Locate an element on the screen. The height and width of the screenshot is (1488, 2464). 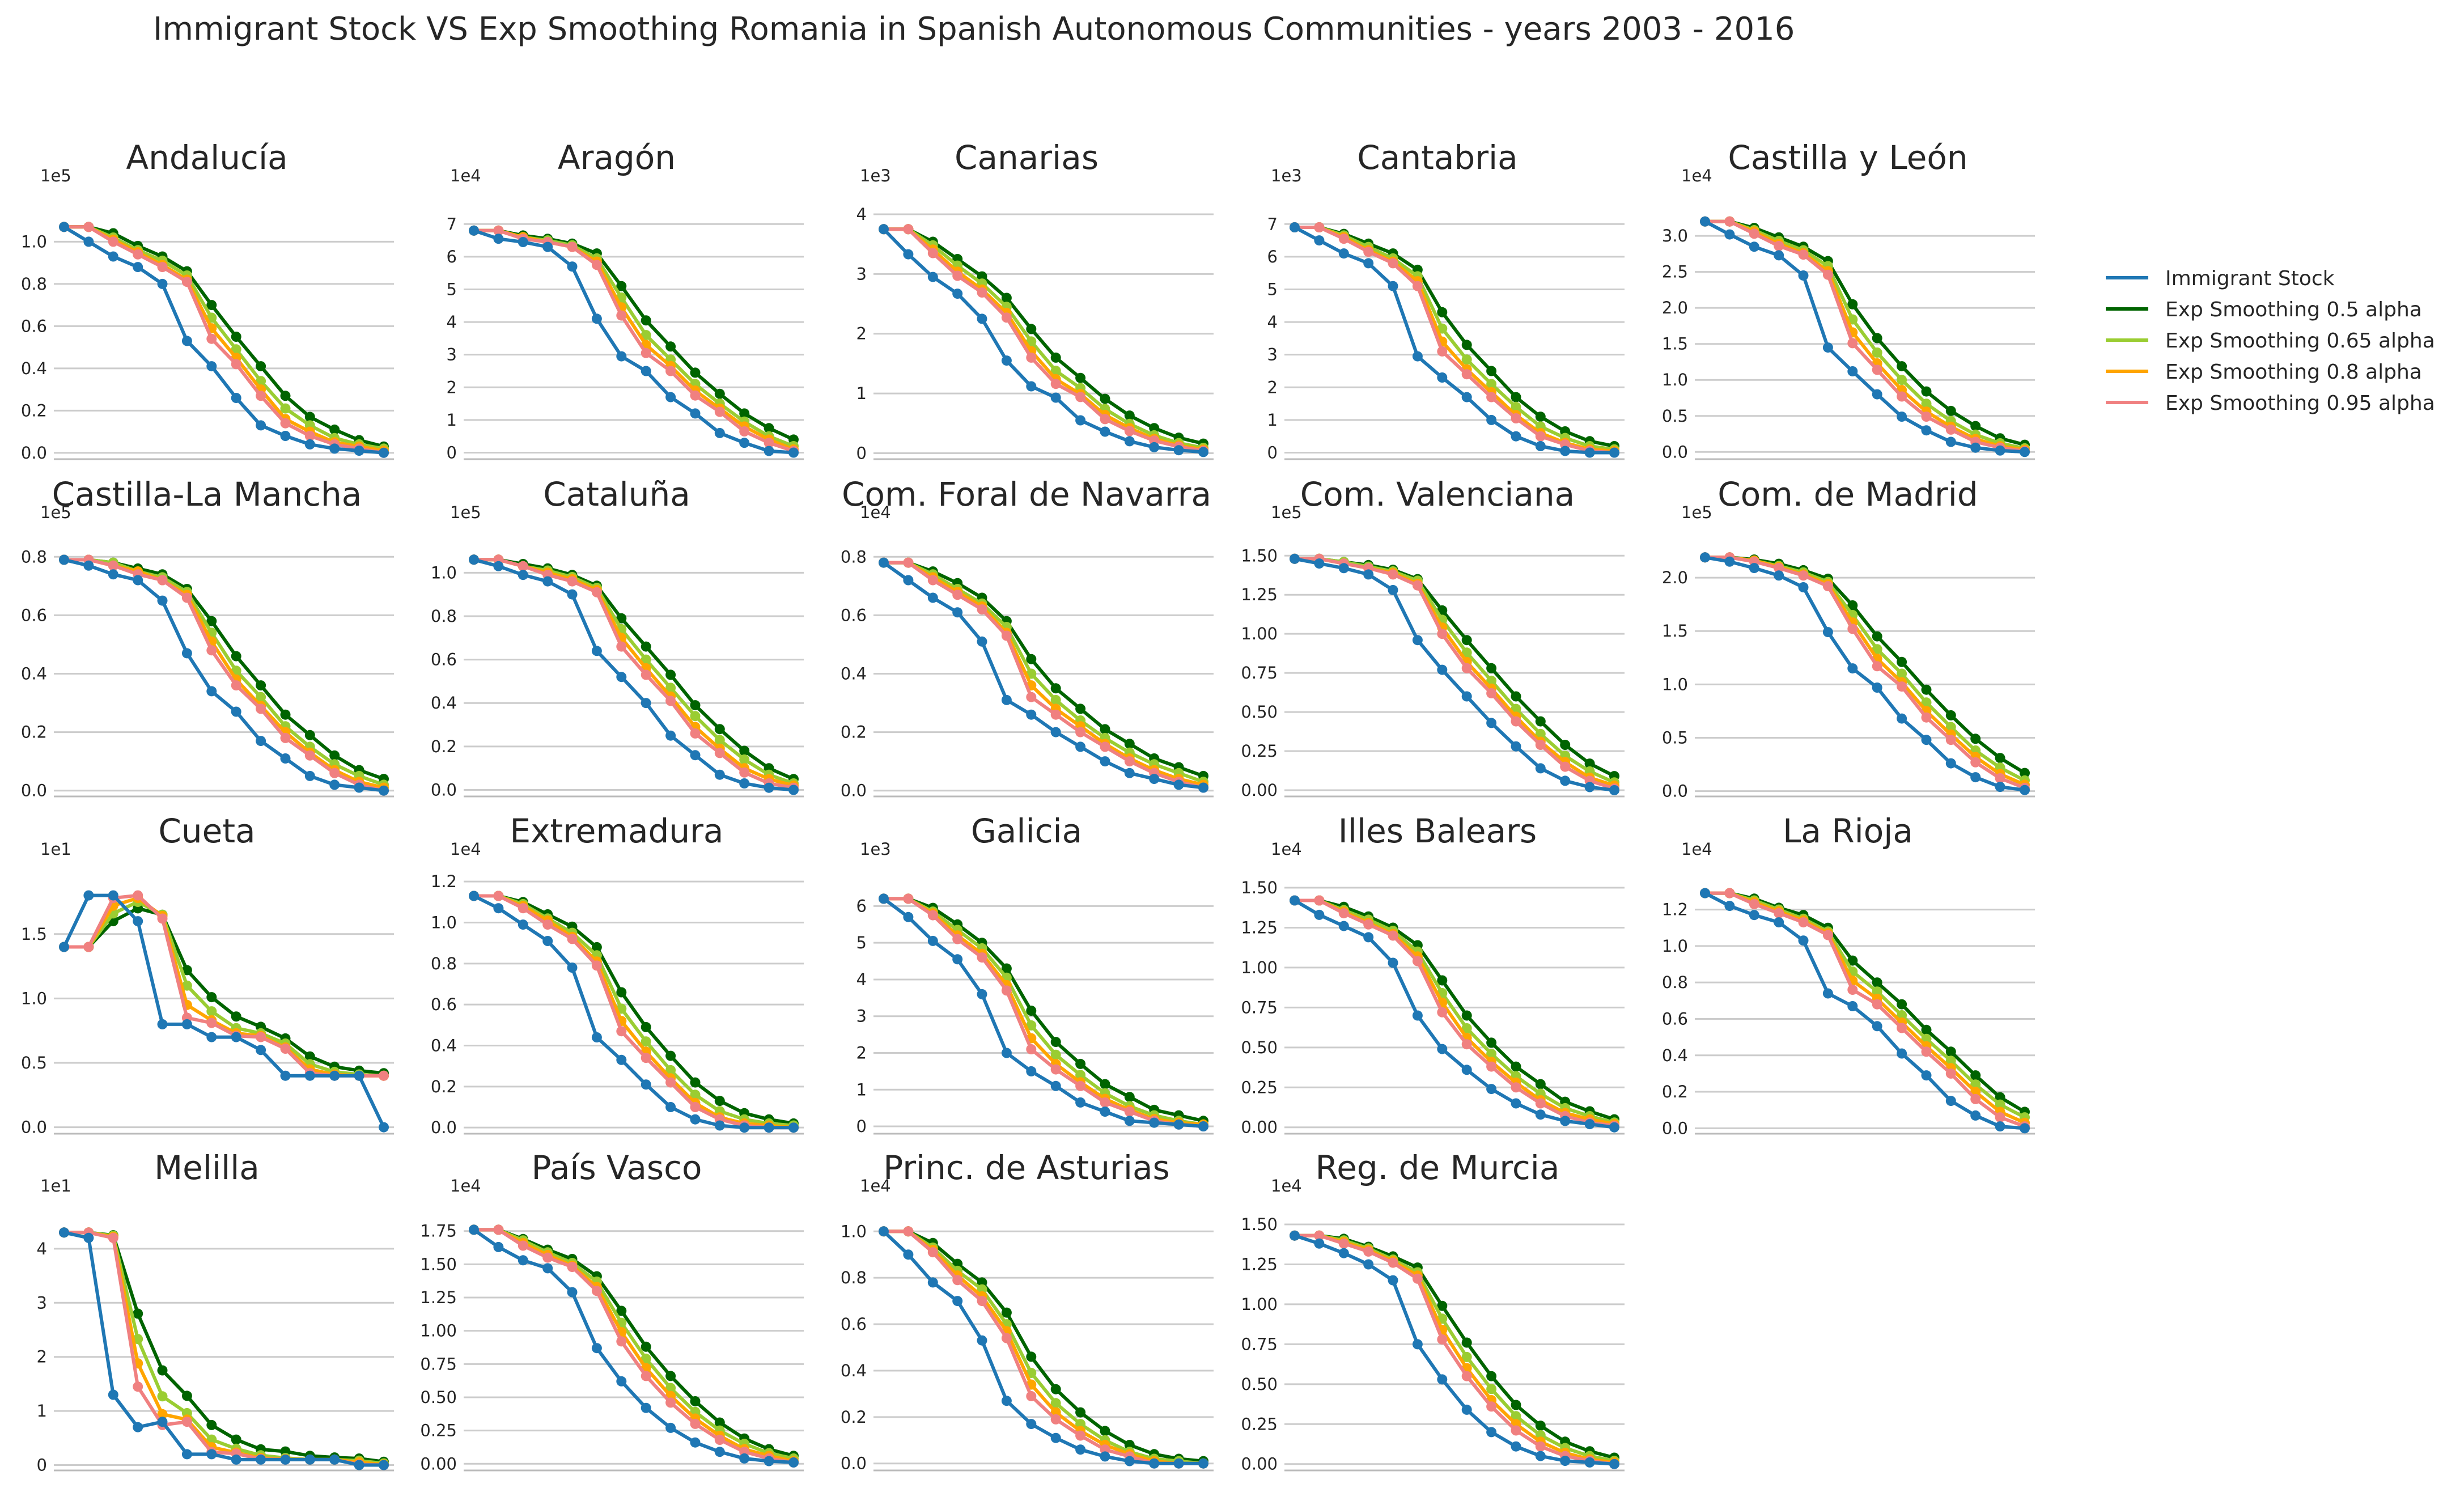
axis-offset-label: 1e5 is located at coordinates (465, 512).